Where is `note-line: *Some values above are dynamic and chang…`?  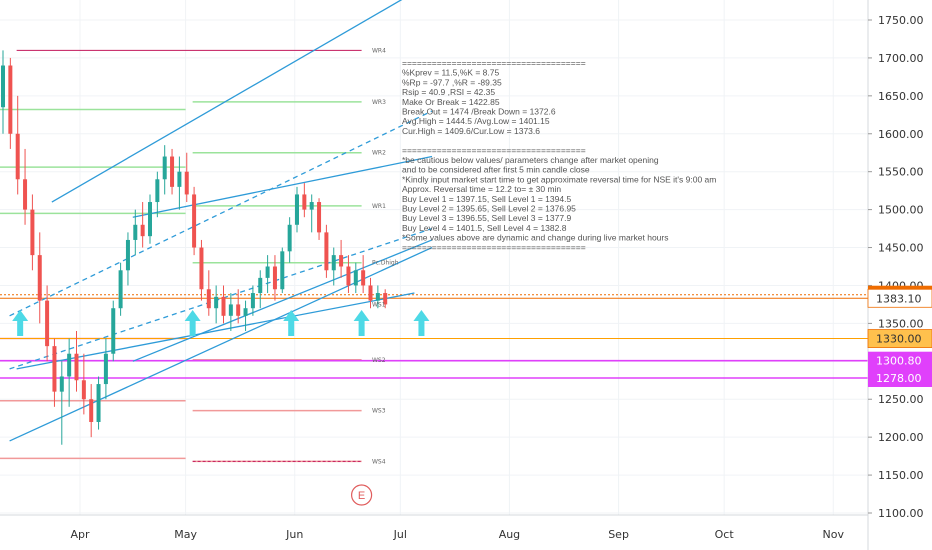 note-line: *Some values above are dynamic and chang… is located at coordinates (535, 238).